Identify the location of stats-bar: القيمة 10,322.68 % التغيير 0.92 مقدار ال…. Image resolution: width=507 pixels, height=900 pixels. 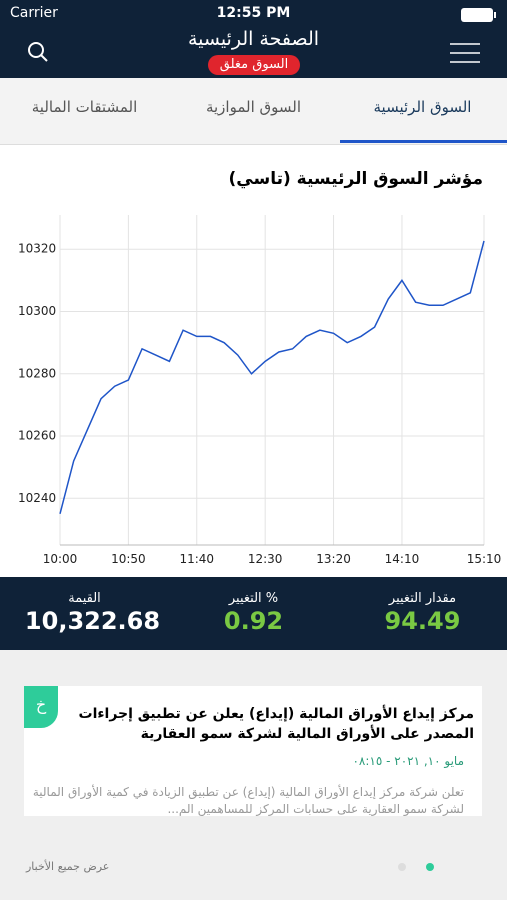
(253, 613).